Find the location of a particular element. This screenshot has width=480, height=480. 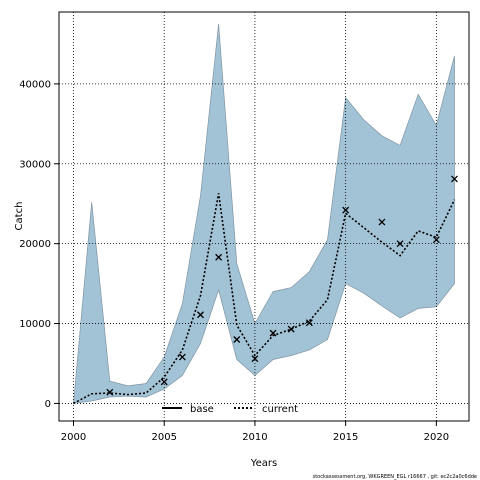

y-axis-title: Catch is located at coordinates (19, 216).